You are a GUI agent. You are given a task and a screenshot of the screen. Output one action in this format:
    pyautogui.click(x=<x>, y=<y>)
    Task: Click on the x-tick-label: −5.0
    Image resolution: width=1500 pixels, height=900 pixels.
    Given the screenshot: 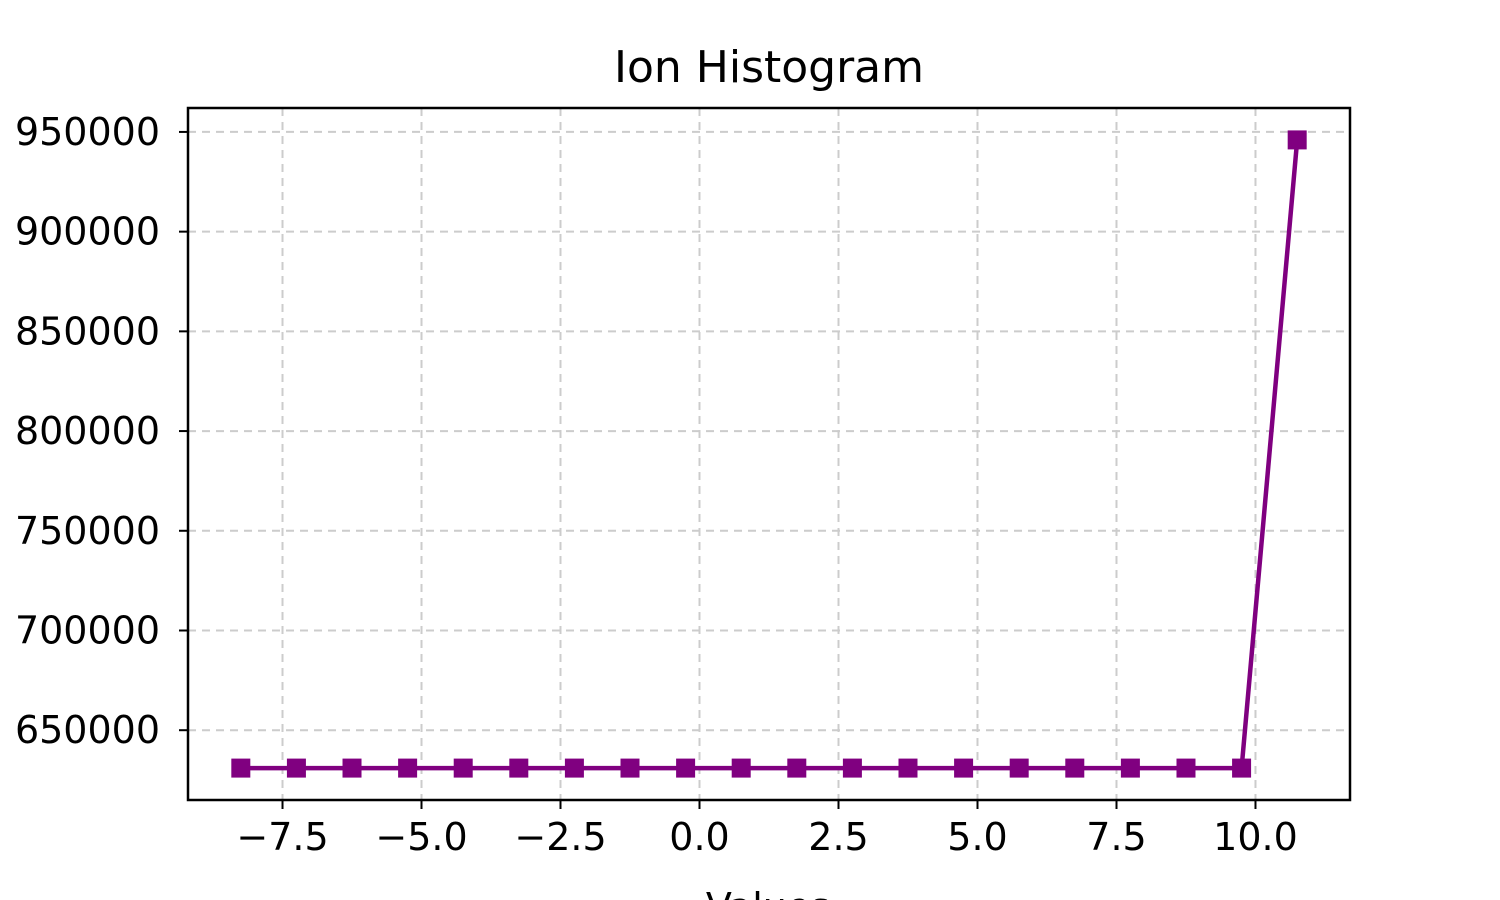 What is the action you would take?
    pyautogui.click(x=421, y=837)
    